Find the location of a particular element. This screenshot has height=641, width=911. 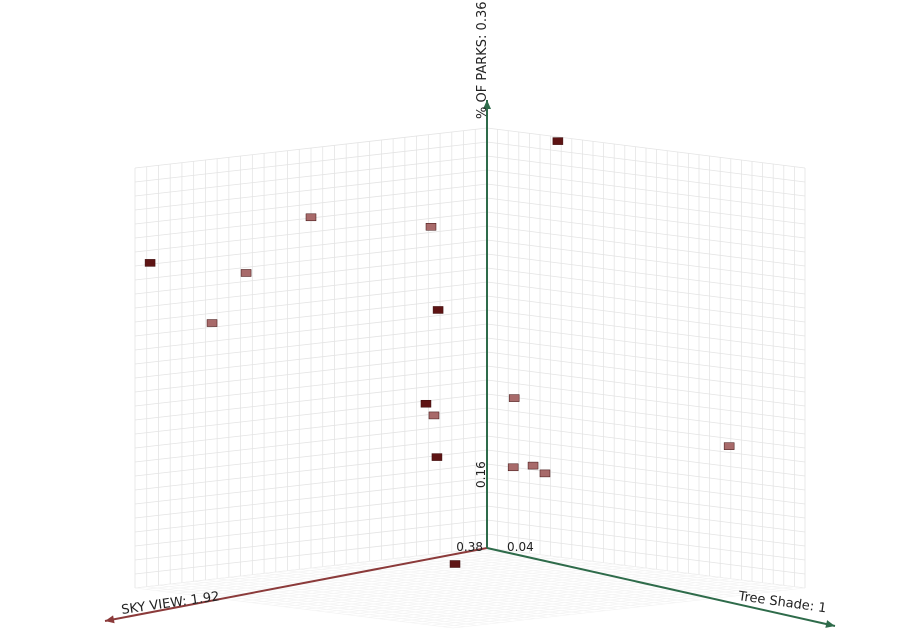

x-axis is located at coordinates (296, 584).